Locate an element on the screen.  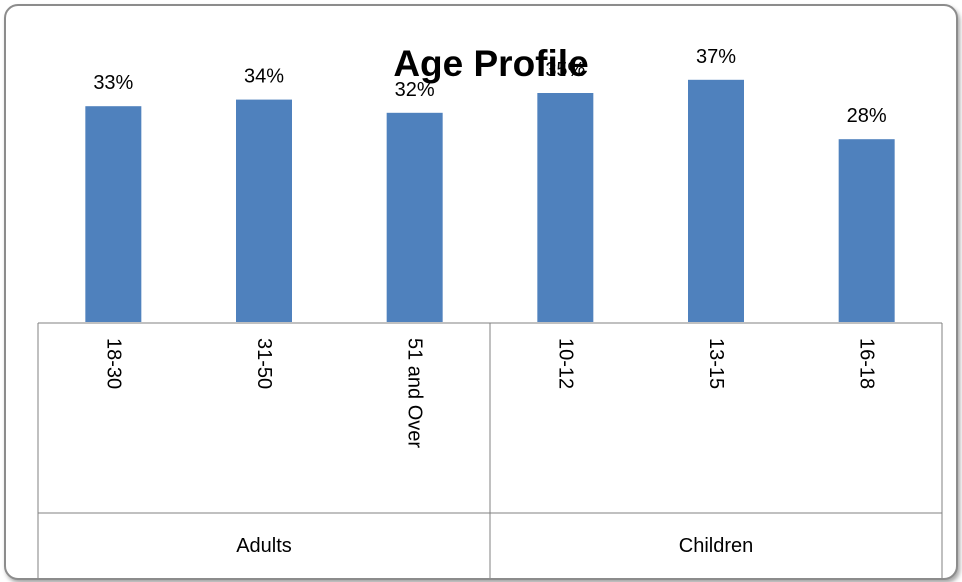
data-labels: 33% 34% 32% 35% 37% 28% is located at coordinates (490, 86).